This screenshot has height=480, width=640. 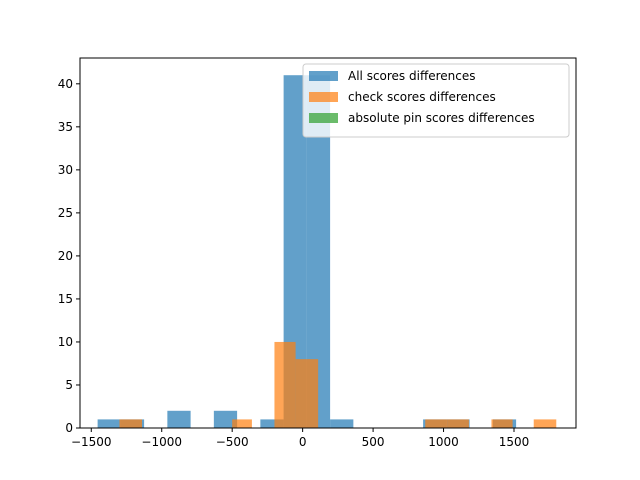 What do you see at coordinates (412, 76) in the screenshot?
I see `legend-label: All scores differences` at bounding box center [412, 76].